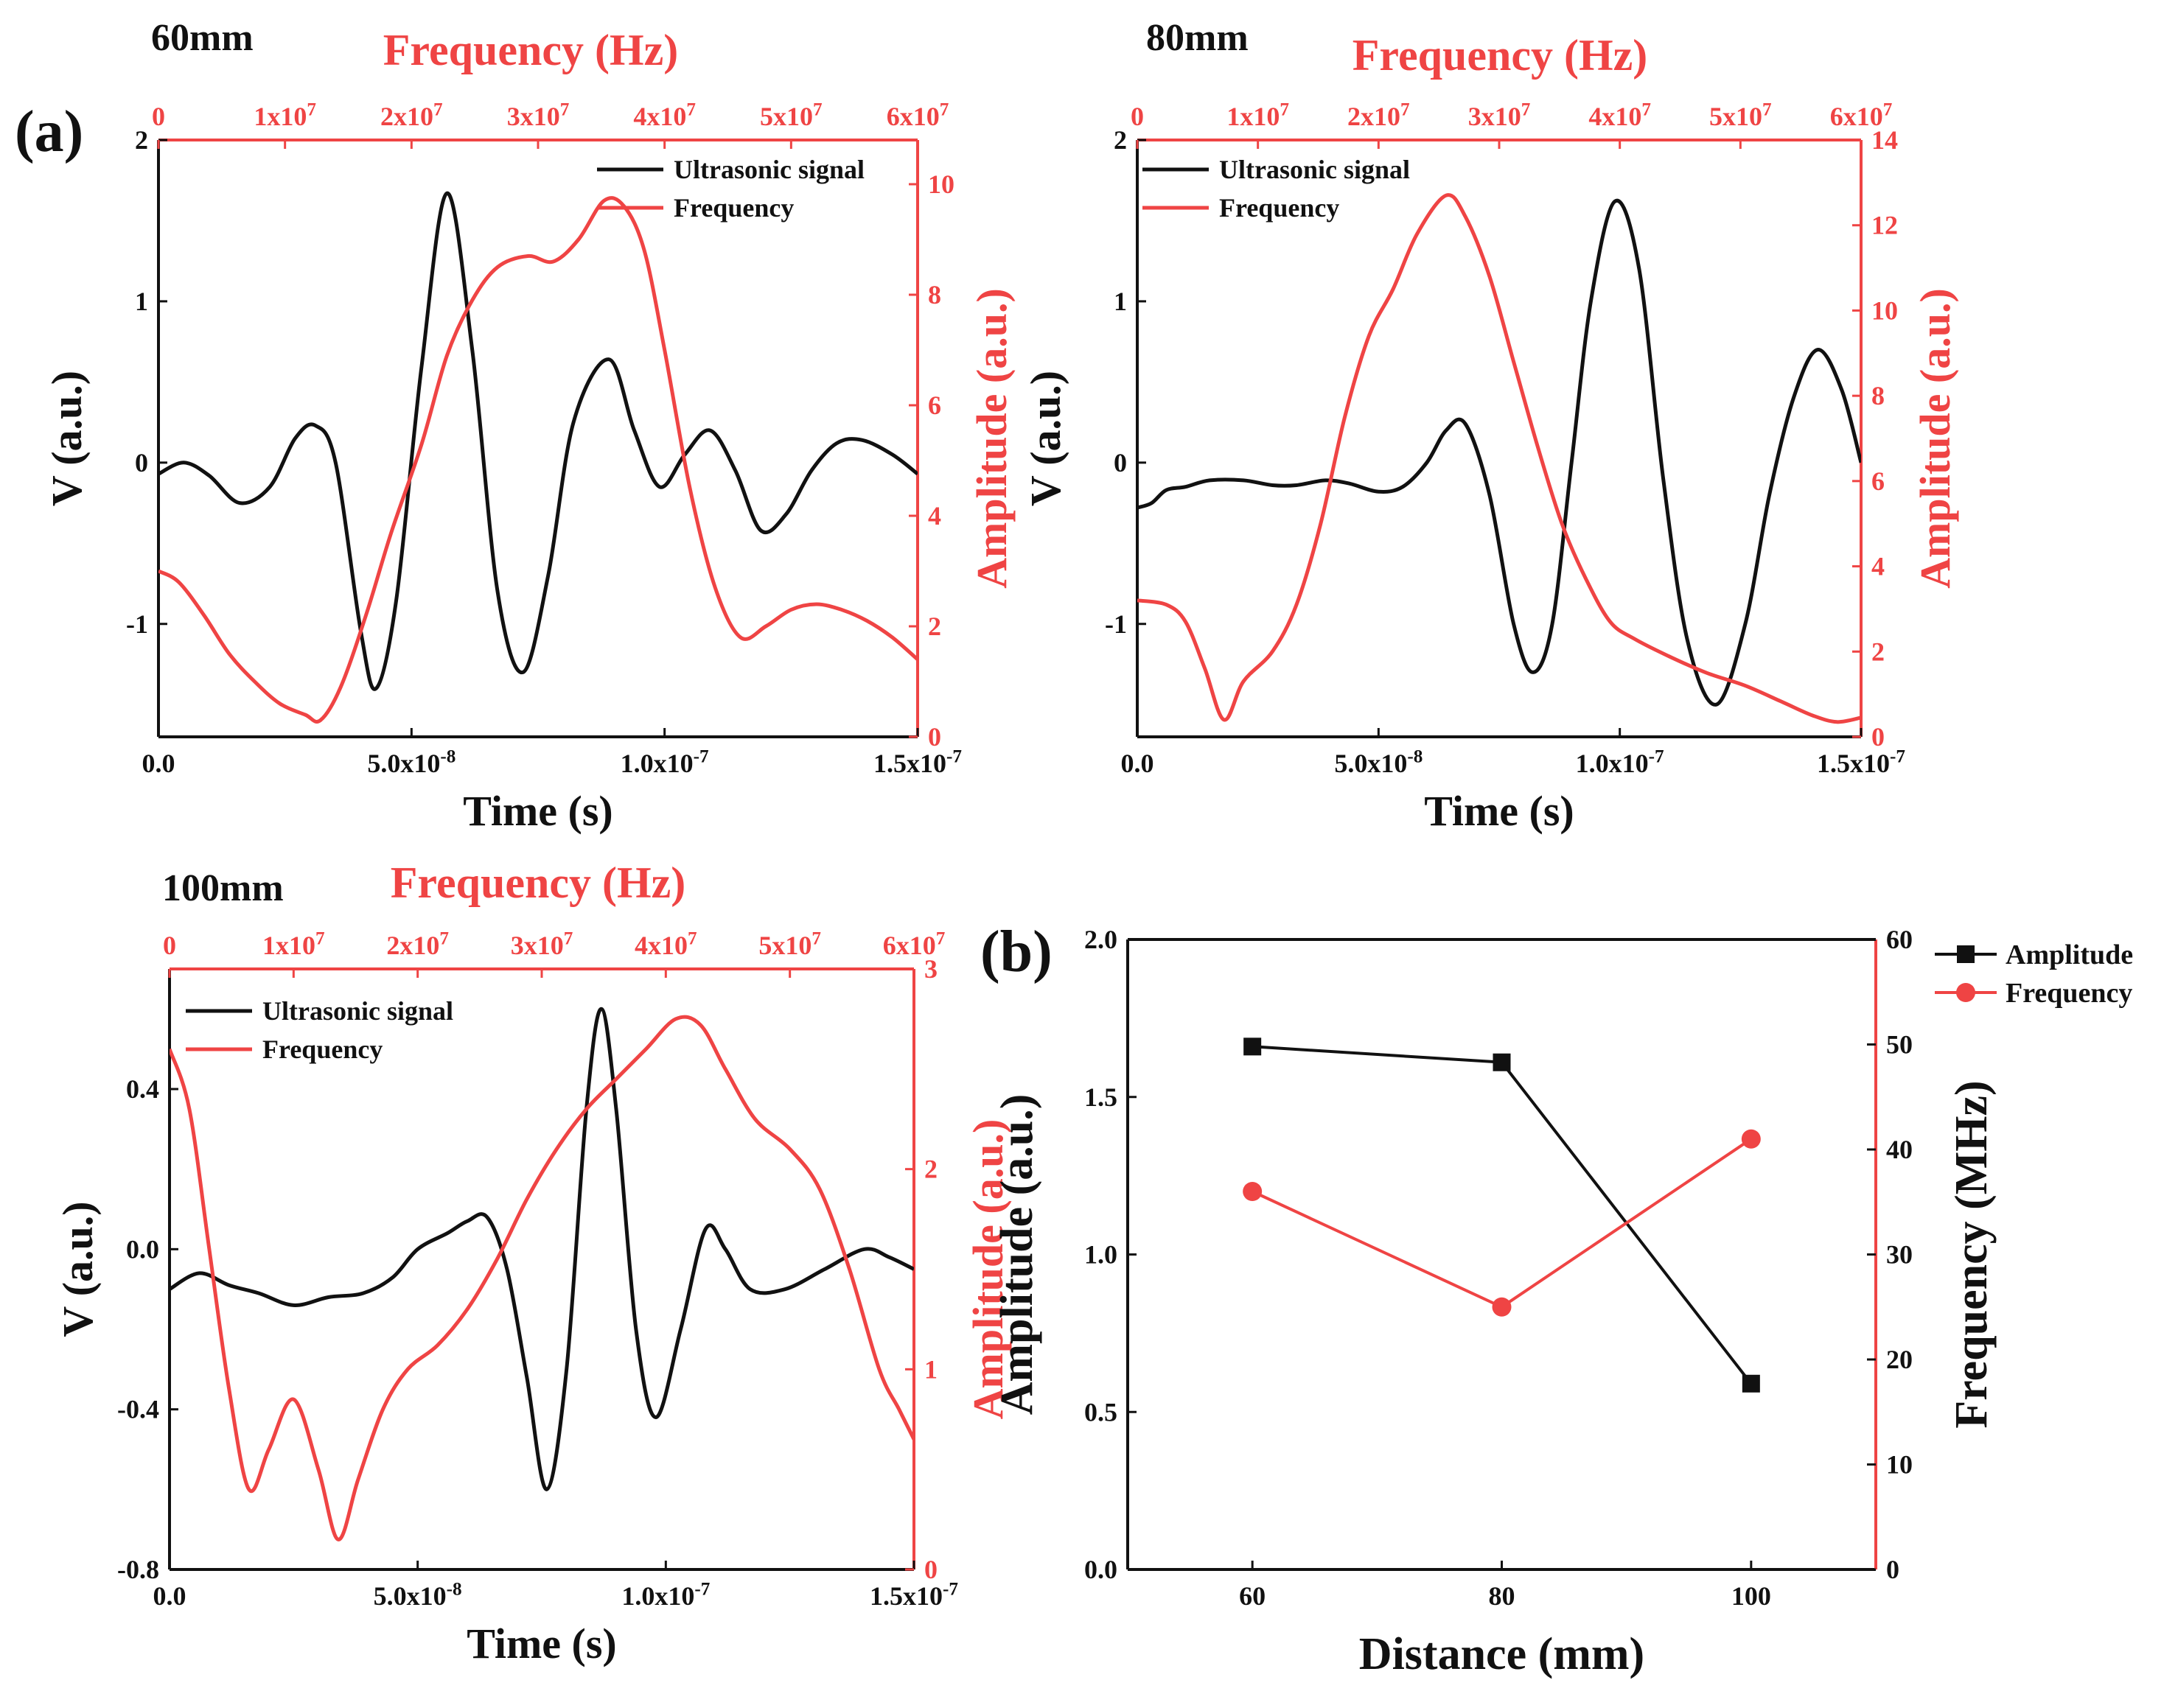  I want to click on y-tick-label: 0.5, so click(1100, 1412).